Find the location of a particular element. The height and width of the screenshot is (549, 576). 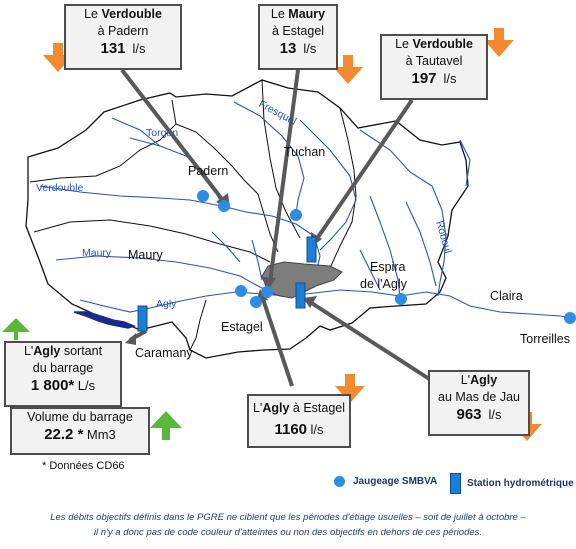

hydrometric-stations is located at coordinates (227, 284).